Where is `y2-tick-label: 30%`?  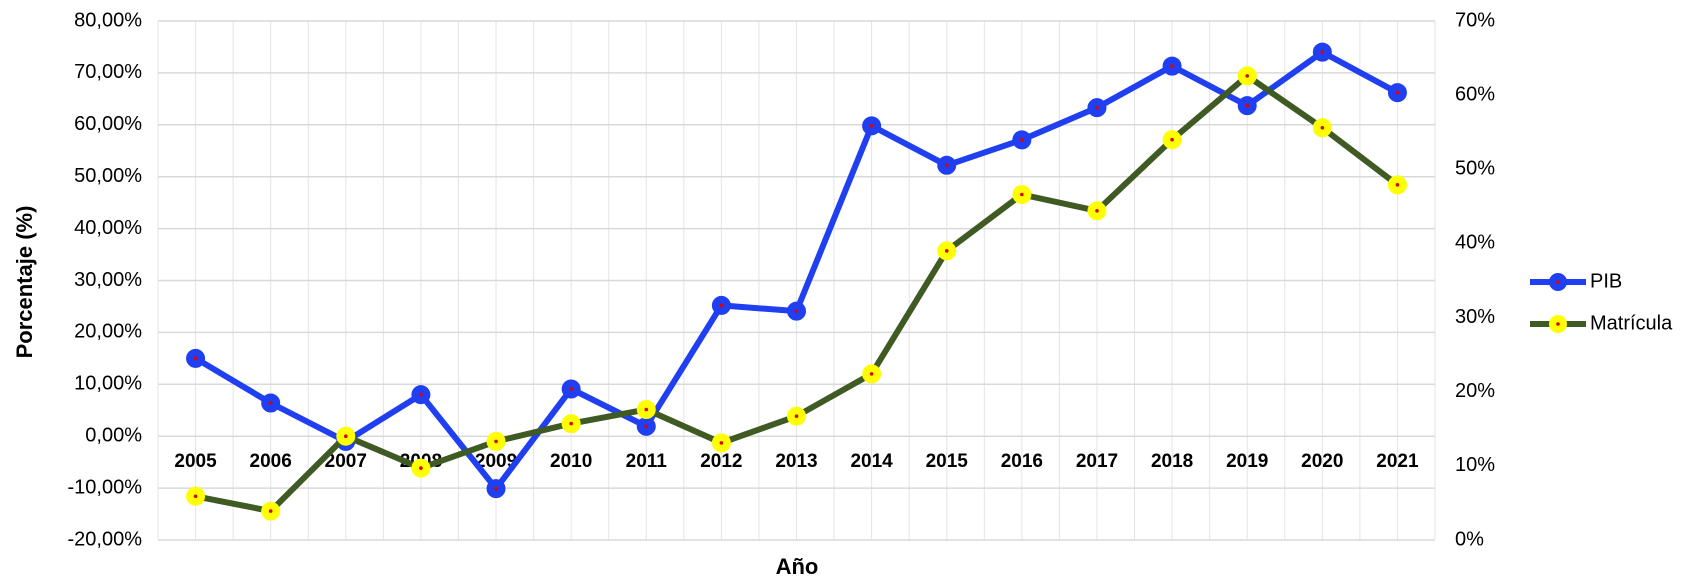
y2-tick-label: 30% is located at coordinates (1475, 317).